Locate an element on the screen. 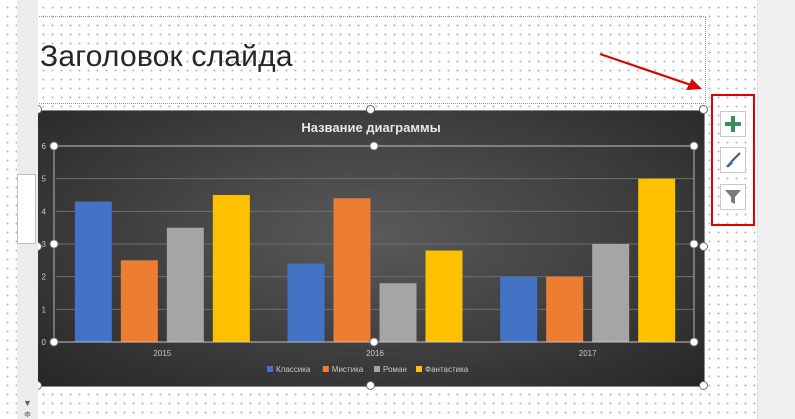  x-tick-label: 2016 is located at coordinates (375, 353).